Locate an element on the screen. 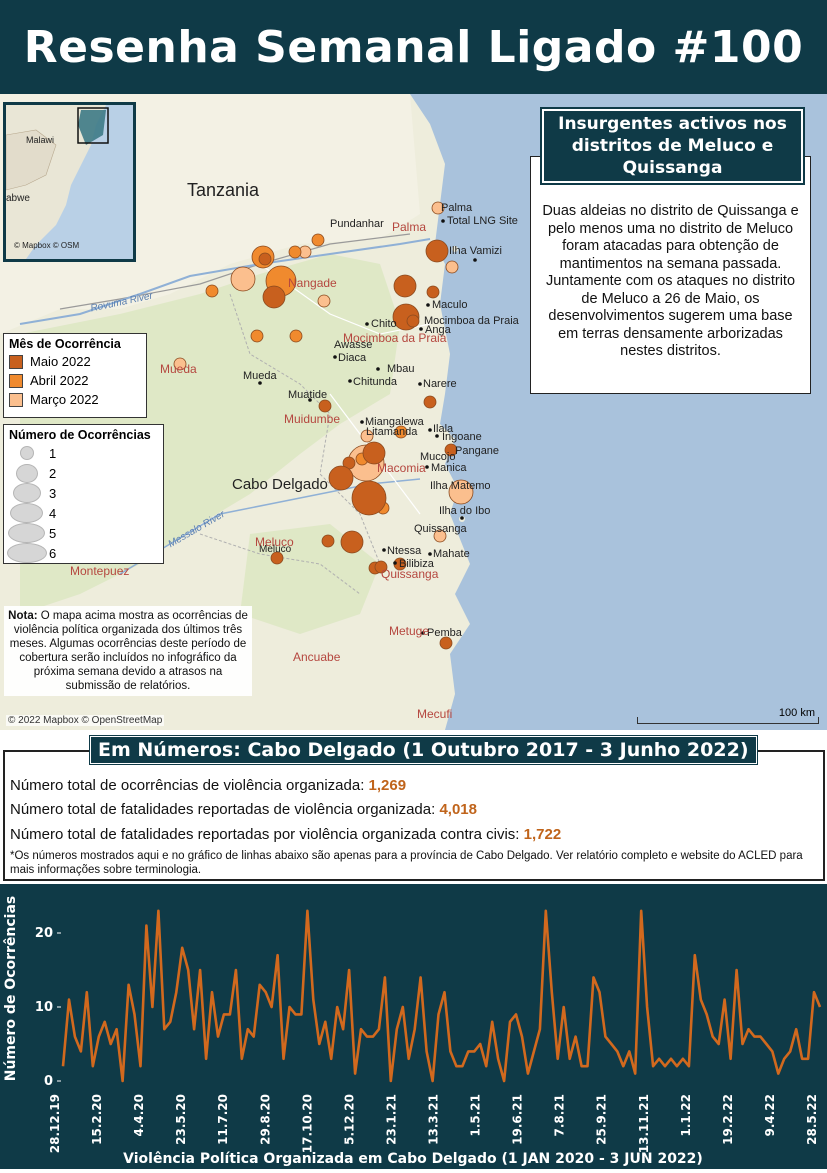 This screenshot has width=827, height=1173. x-tick-label: 19.2.22 is located at coordinates (728, 1119).